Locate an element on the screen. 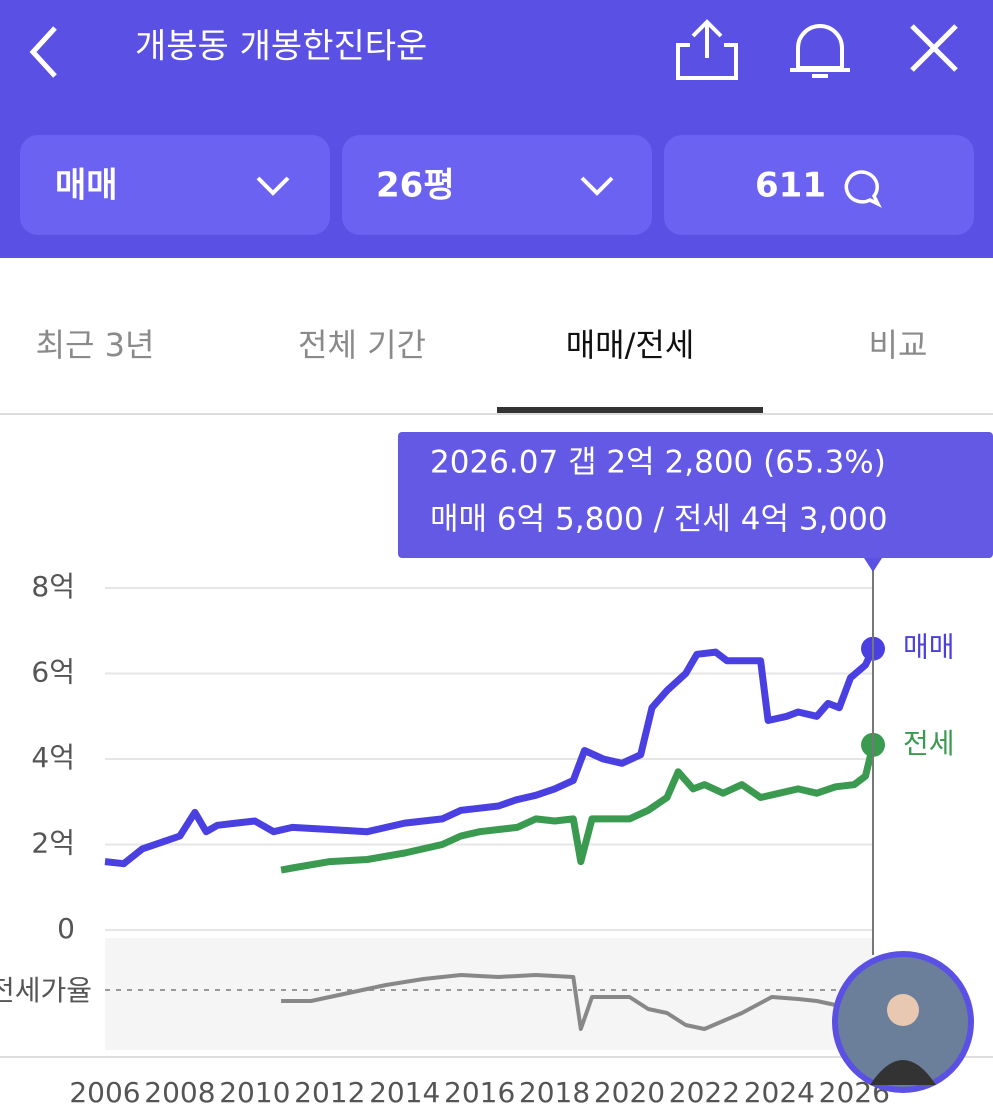 The width and height of the screenshot is (993, 1107). comment-icon is located at coordinates (863, 189).